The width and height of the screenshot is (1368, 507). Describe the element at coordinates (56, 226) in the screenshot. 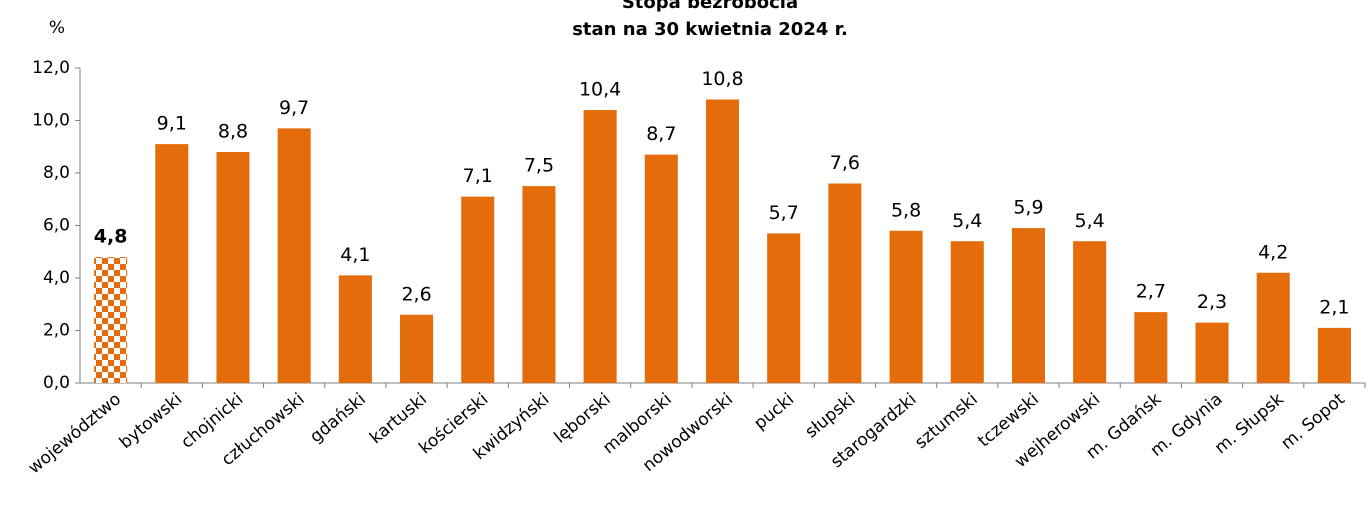

I see `y-tick-label: 6,0` at that location.